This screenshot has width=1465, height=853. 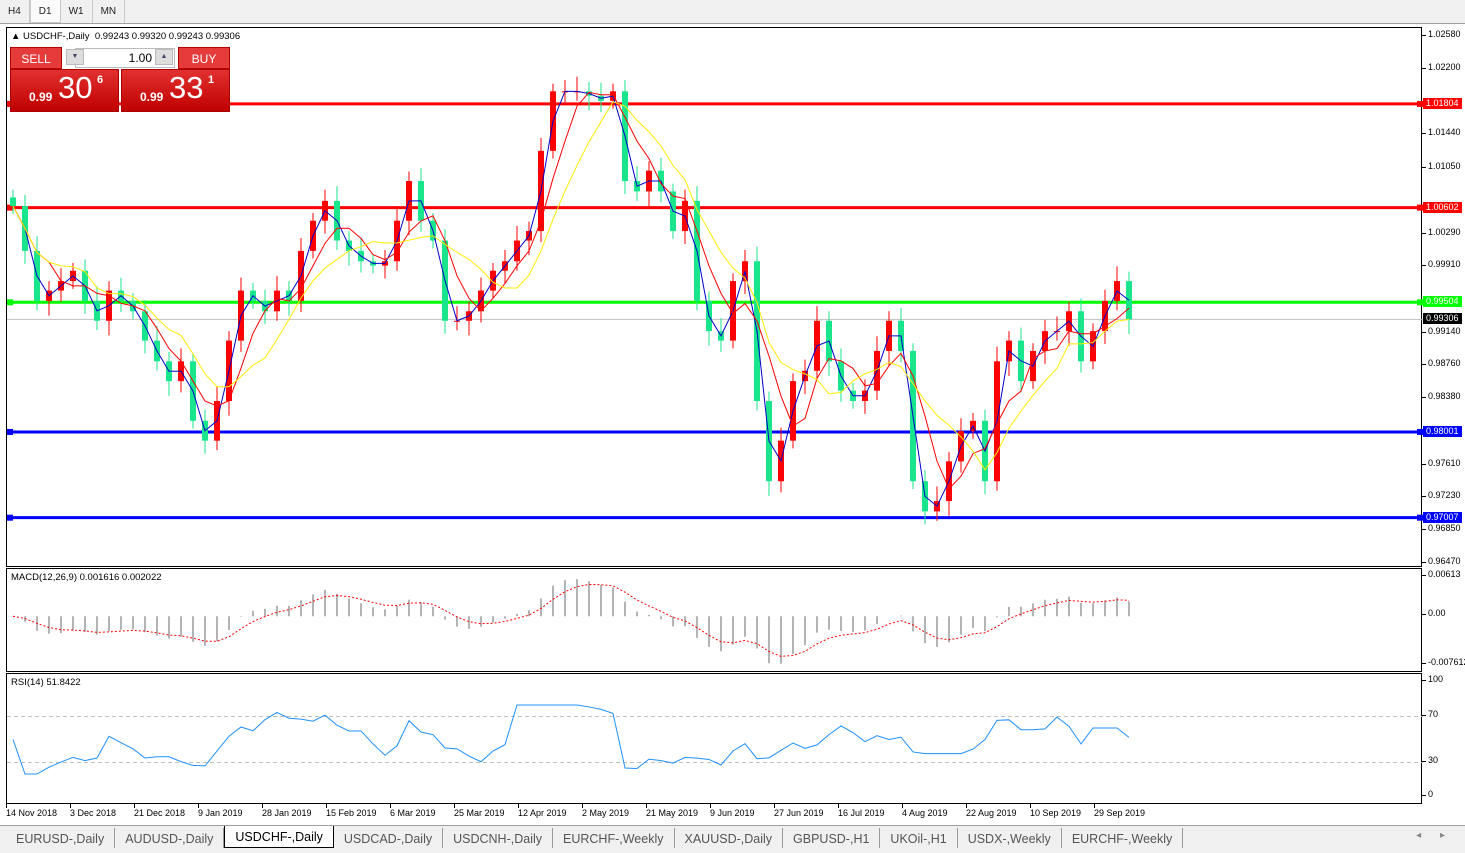 What do you see at coordinates (100, 80) in the screenshot?
I see `sell-price-fraction: 6` at bounding box center [100, 80].